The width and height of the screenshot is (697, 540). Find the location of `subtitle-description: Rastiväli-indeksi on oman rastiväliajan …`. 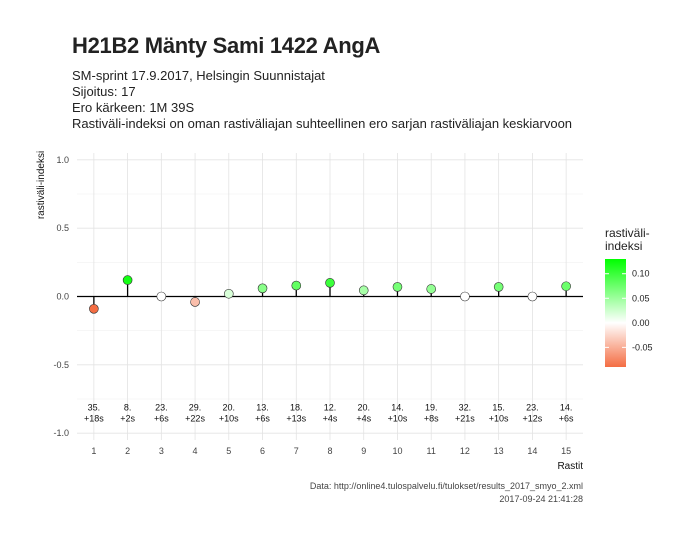

subtitle-description: Rastiväli-indeksi on oman rastiväliajan … is located at coordinates (322, 123).